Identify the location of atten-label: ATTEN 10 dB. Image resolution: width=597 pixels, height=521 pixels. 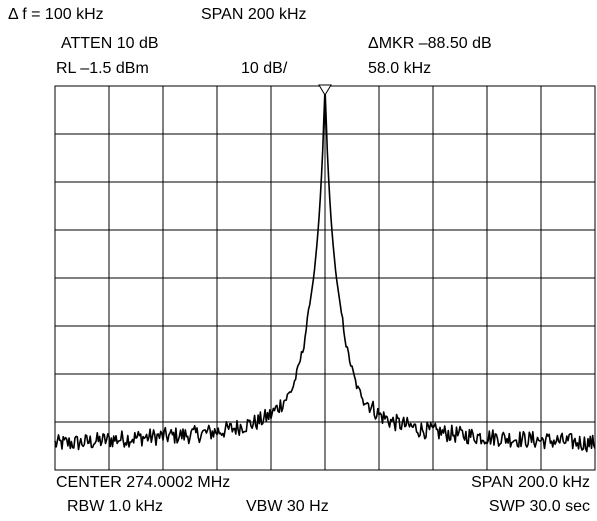
(110, 43).